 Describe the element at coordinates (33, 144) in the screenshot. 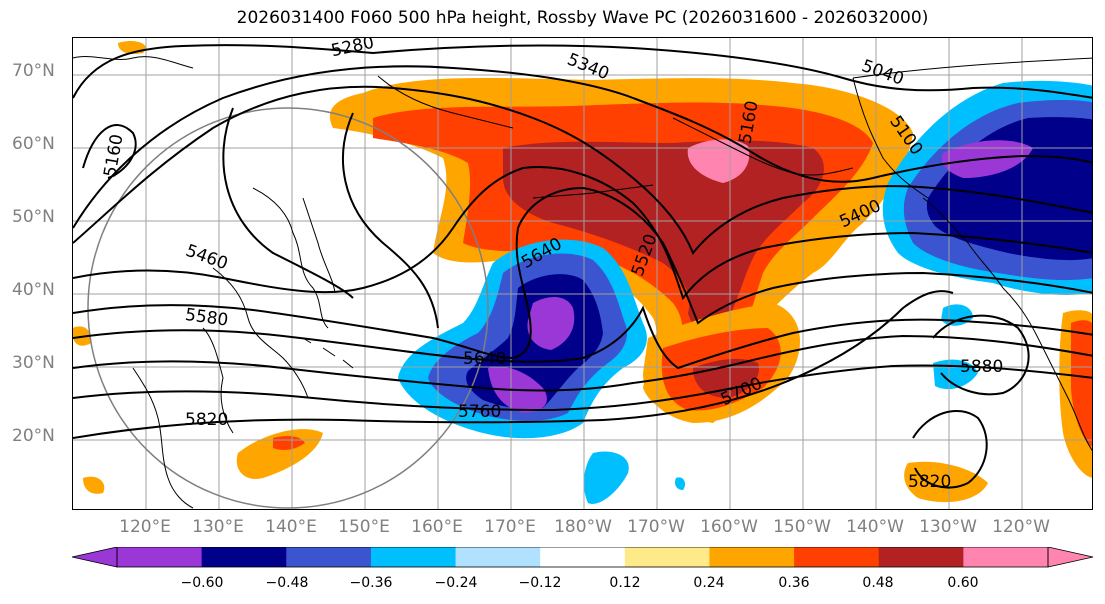

I see `lat-label-60n: 60°N` at that location.